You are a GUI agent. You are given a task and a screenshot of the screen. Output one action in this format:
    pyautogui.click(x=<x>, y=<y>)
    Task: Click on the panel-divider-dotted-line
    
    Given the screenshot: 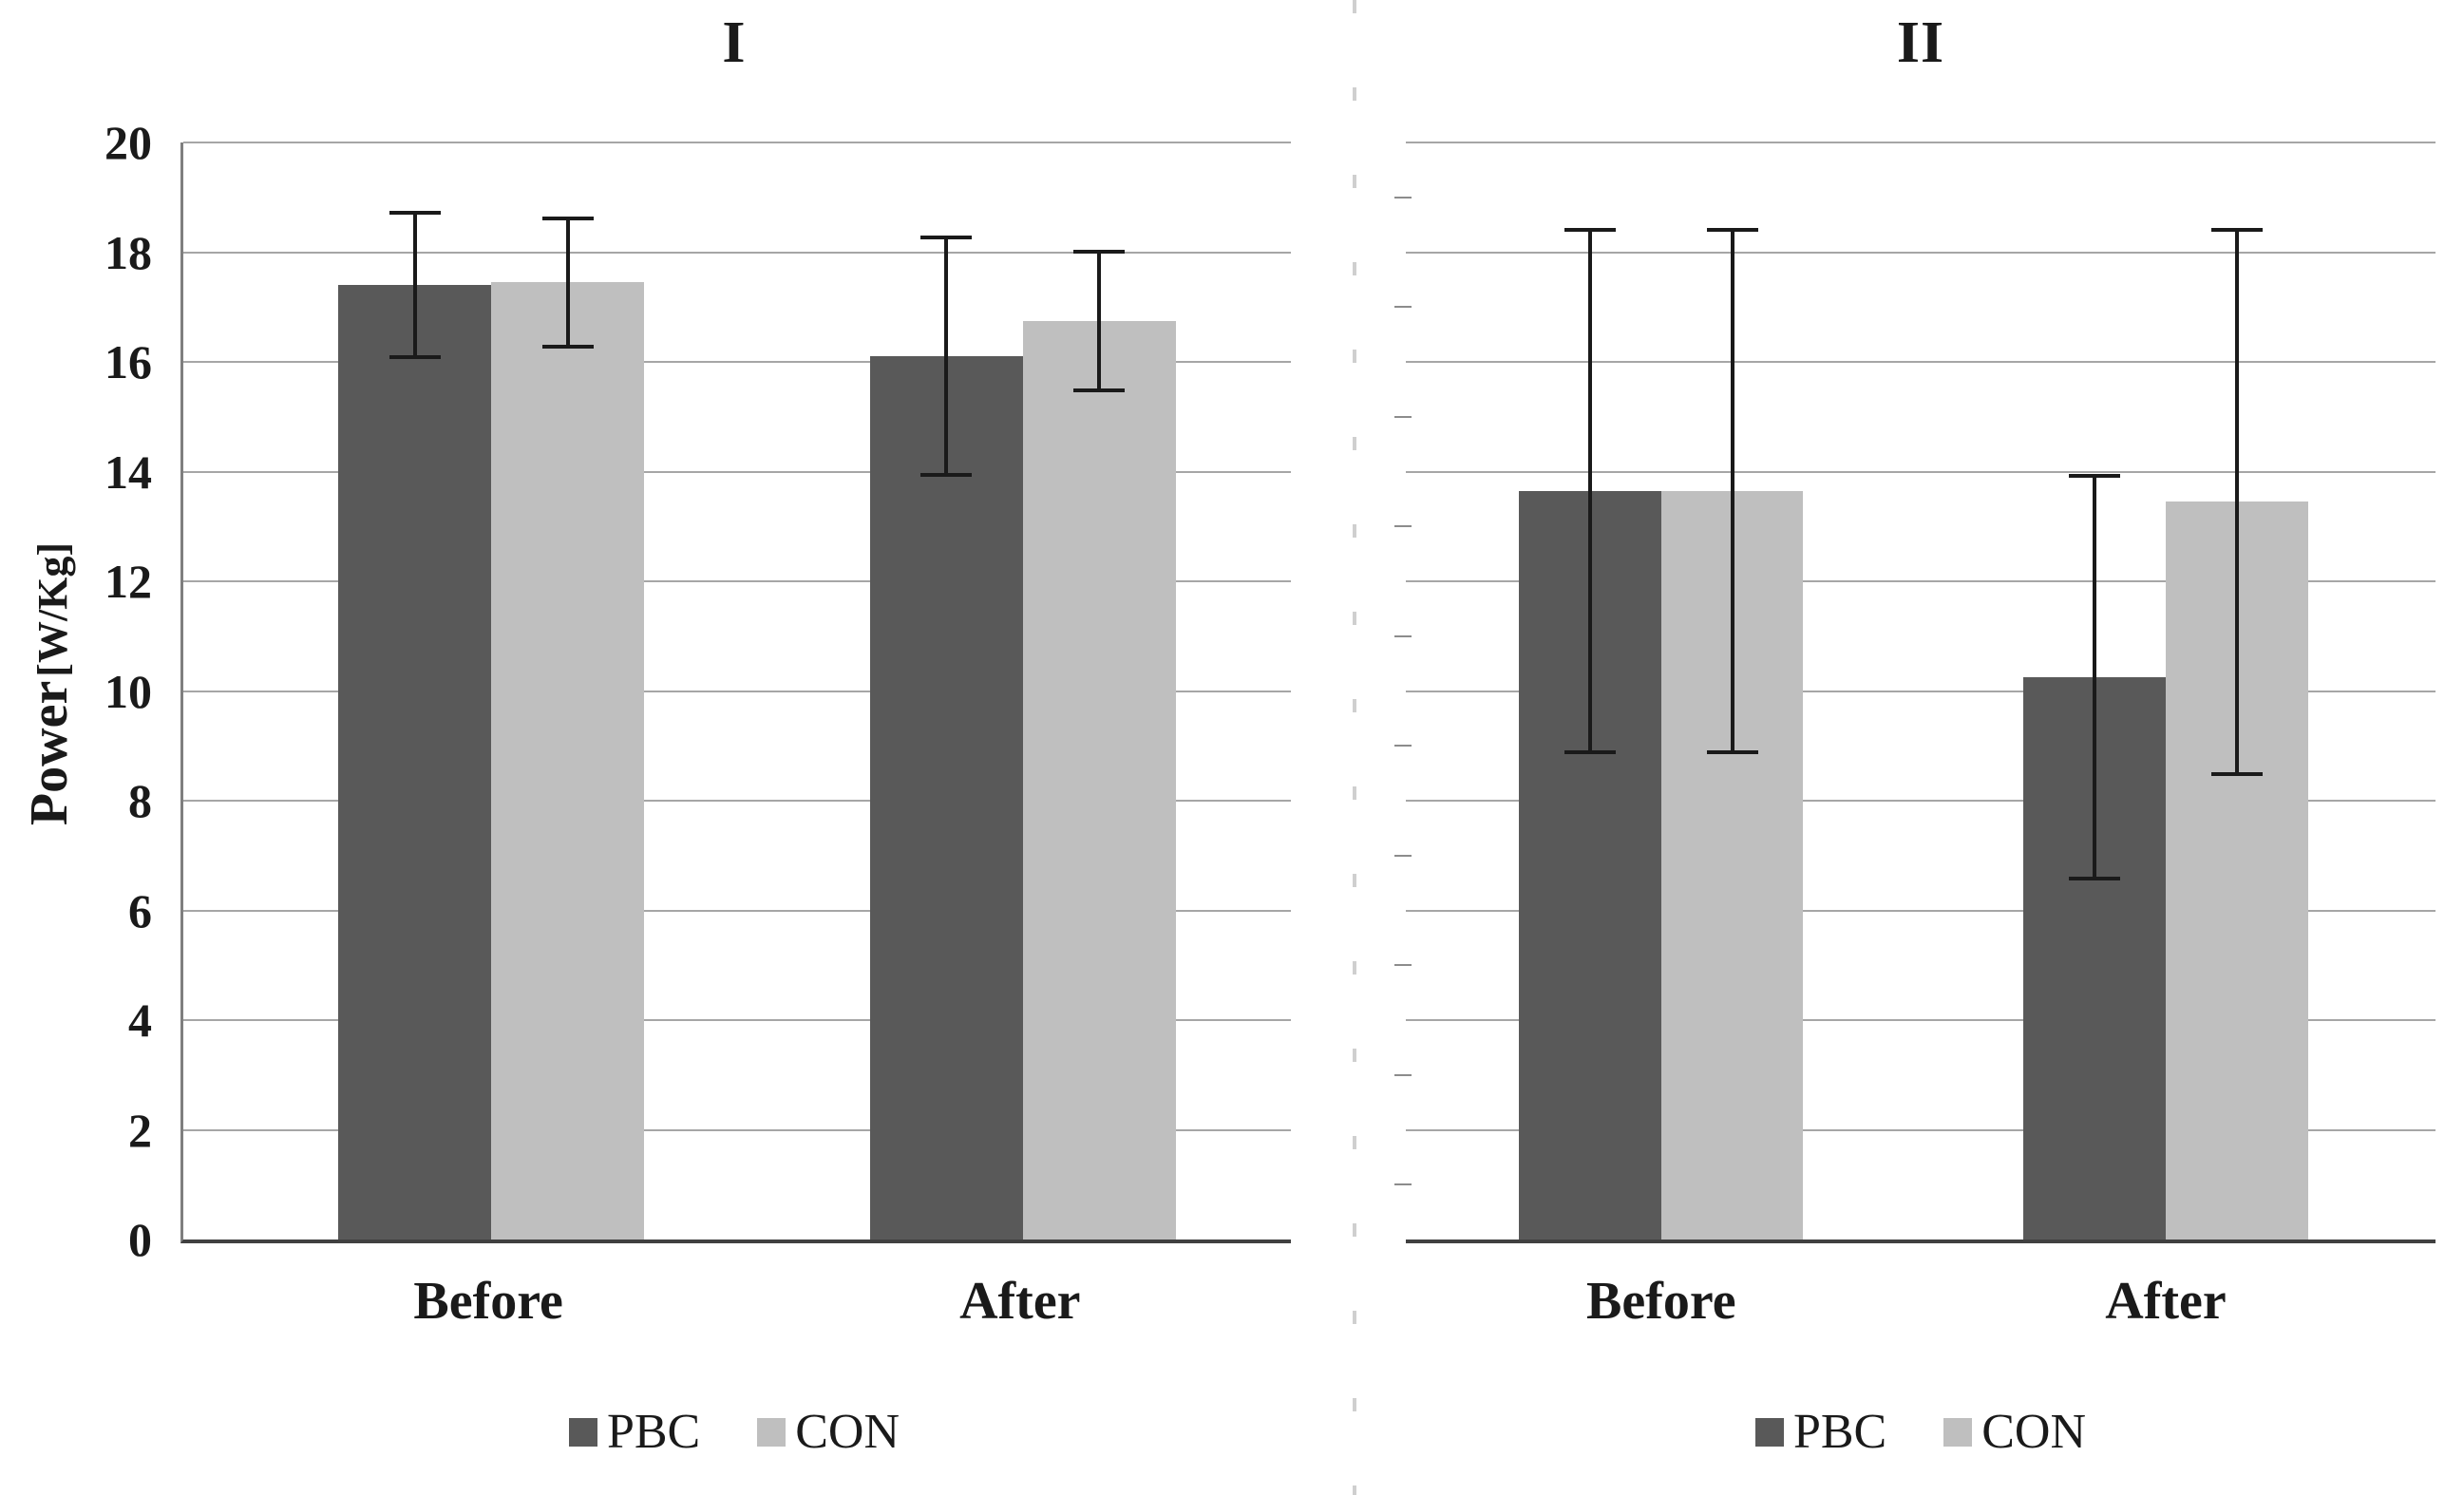 What is the action you would take?
    pyautogui.click(x=1354, y=747)
    